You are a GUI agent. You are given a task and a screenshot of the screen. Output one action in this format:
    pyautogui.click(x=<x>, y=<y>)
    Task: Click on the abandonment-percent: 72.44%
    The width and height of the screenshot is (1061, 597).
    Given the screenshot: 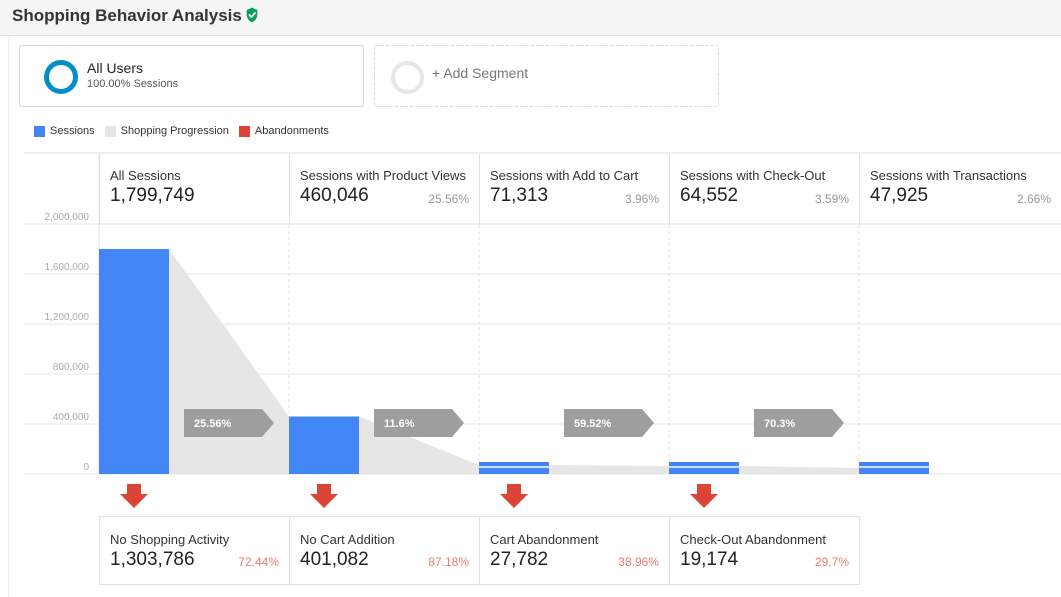 What is the action you would take?
    pyautogui.click(x=258, y=562)
    